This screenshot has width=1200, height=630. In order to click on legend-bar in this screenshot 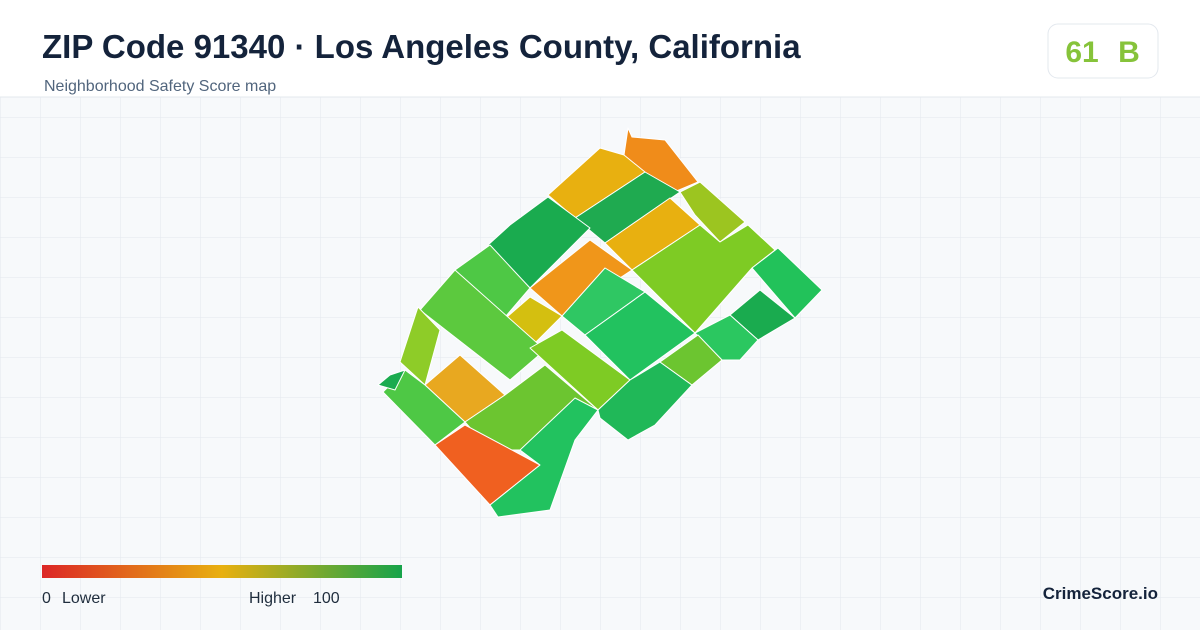, I will do `click(222, 571)`.